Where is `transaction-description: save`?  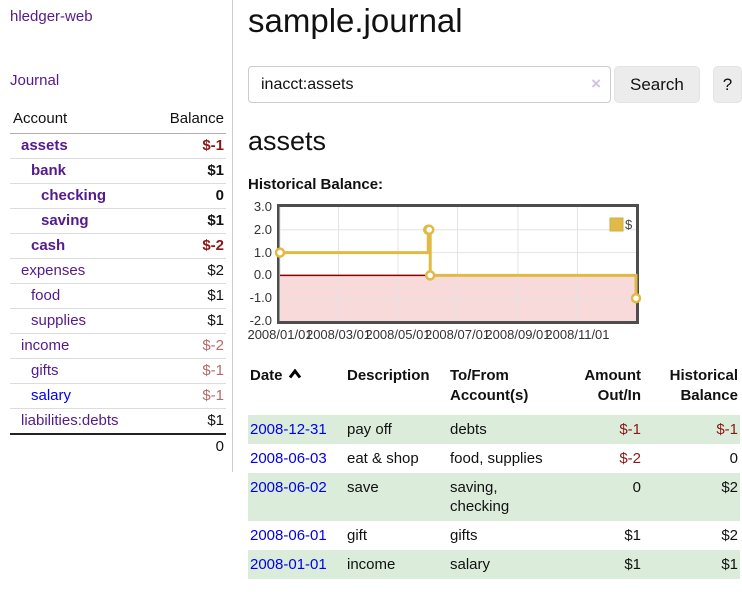 transaction-description: save is located at coordinates (363, 487).